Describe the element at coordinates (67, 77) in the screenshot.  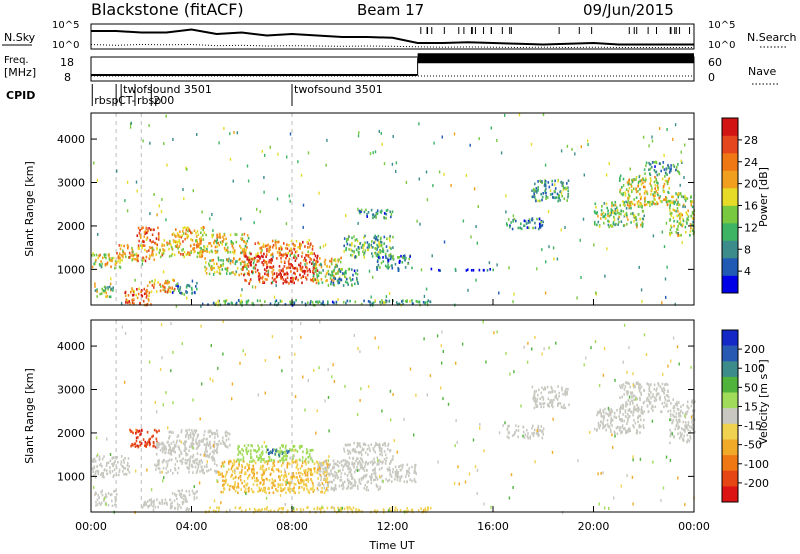
I see `freq-tick-bottom: 8` at that location.